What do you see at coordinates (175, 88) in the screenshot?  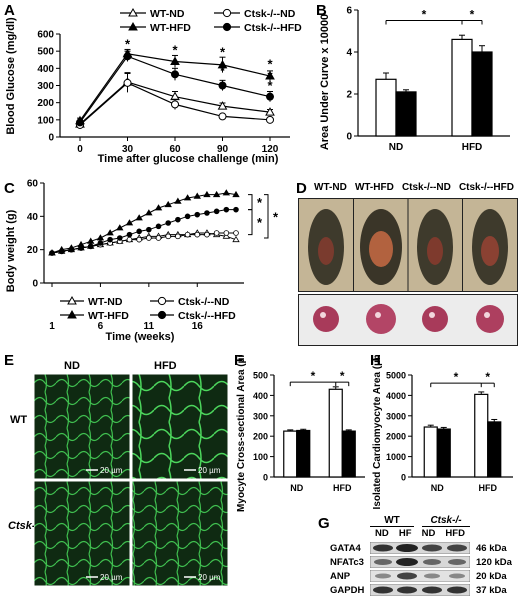 I see `panel-a-series` at bounding box center [175, 88].